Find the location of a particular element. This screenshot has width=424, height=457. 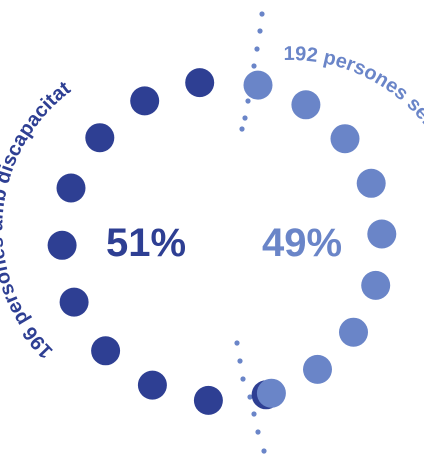

percent-right: 49% is located at coordinates (302, 243).